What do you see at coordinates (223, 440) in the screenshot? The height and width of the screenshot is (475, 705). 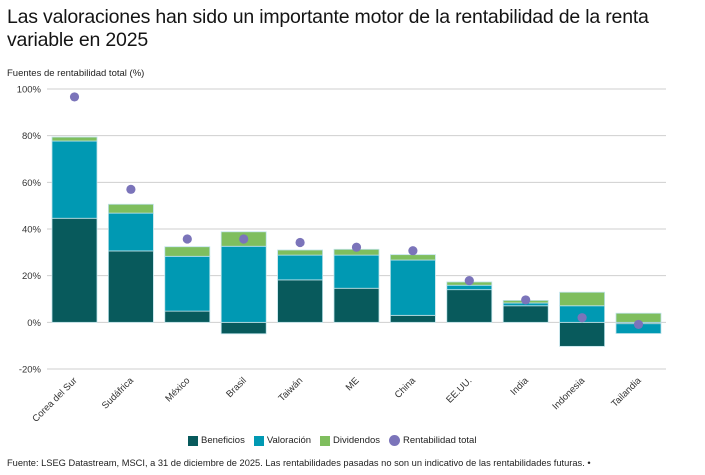 I see `legend-label: Beneficios` at bounding box center [223, 440].